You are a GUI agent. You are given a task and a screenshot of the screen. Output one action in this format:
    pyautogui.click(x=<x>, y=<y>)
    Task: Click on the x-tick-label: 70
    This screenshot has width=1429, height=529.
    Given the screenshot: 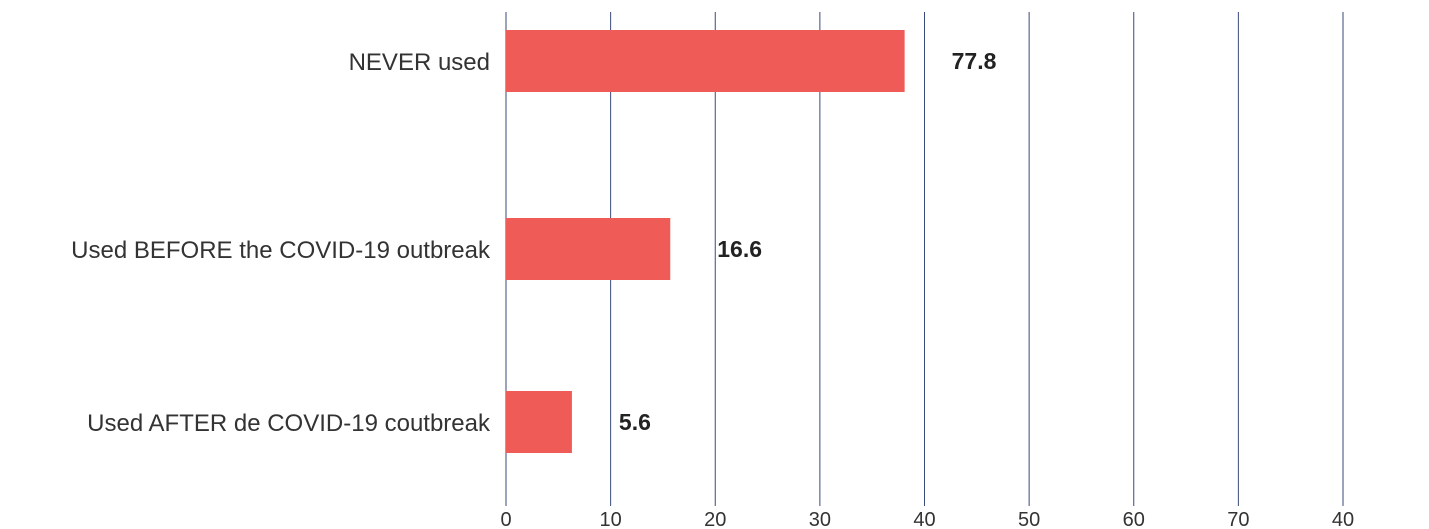 What is the action you would take?
    pyautogui.click(x=1238, y=519)
    